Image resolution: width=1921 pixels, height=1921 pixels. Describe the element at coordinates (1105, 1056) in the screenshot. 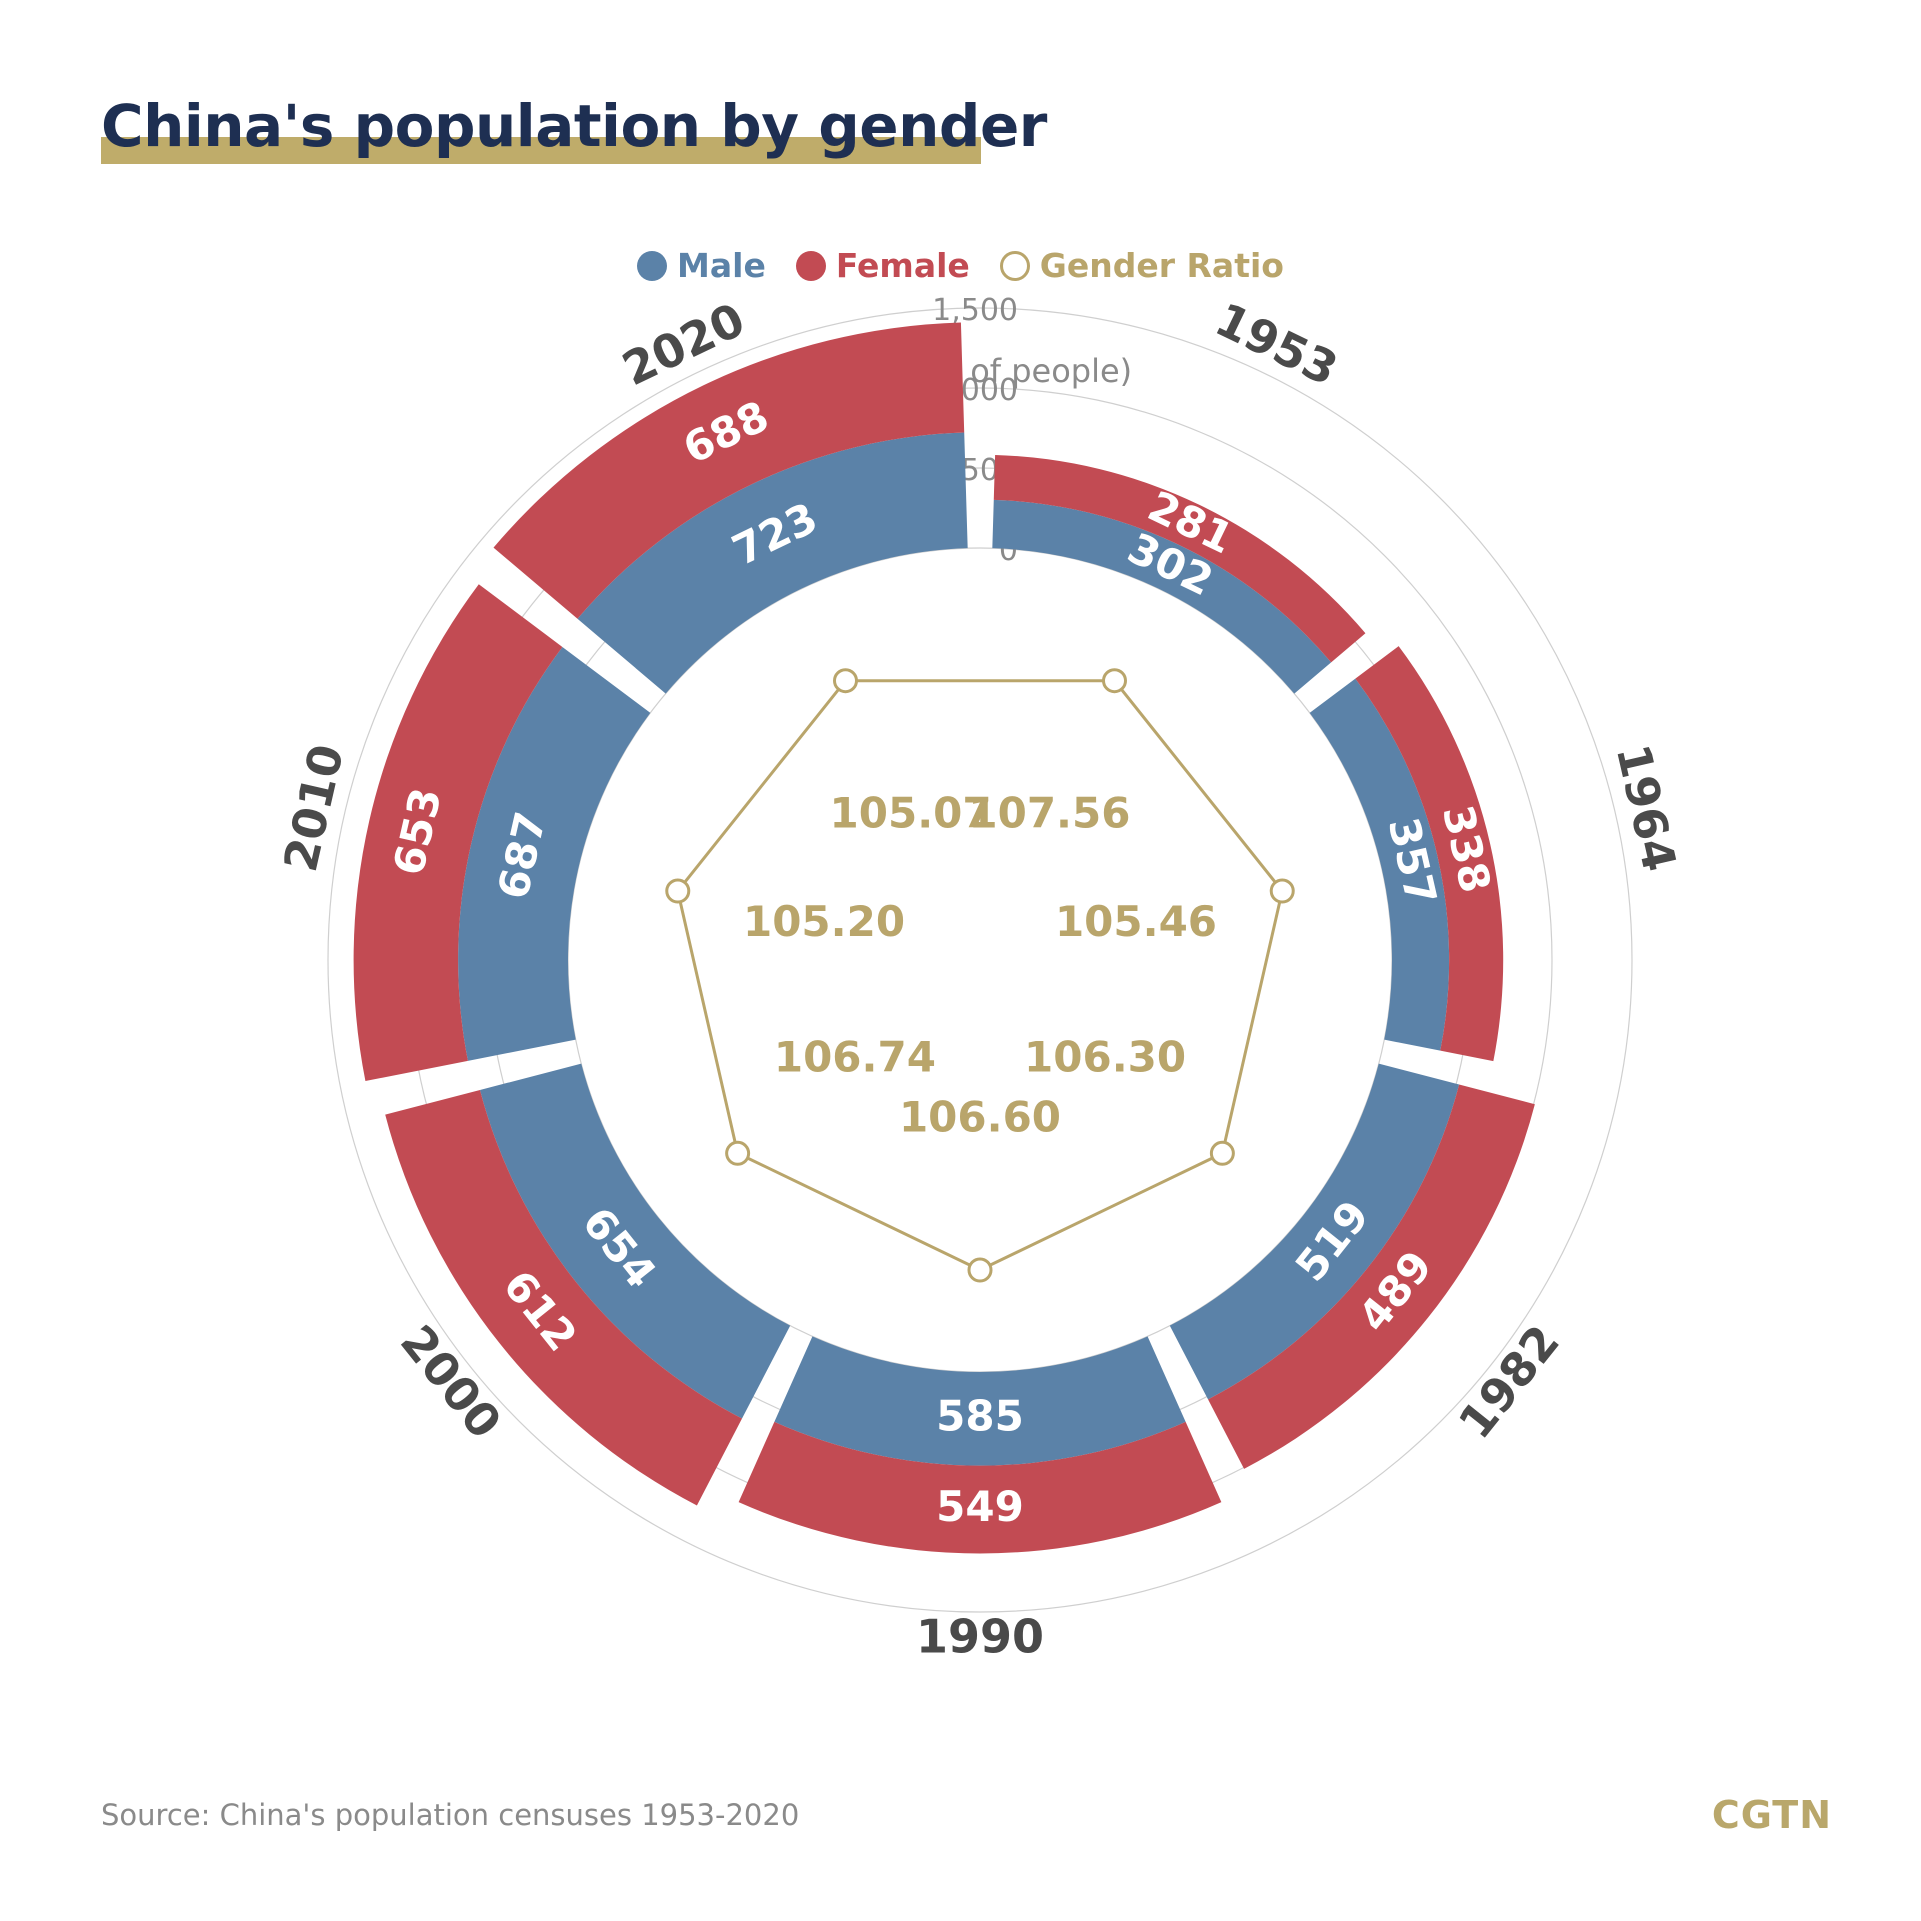

I see `gender-ratio-label-1982: 106.30` at that location.